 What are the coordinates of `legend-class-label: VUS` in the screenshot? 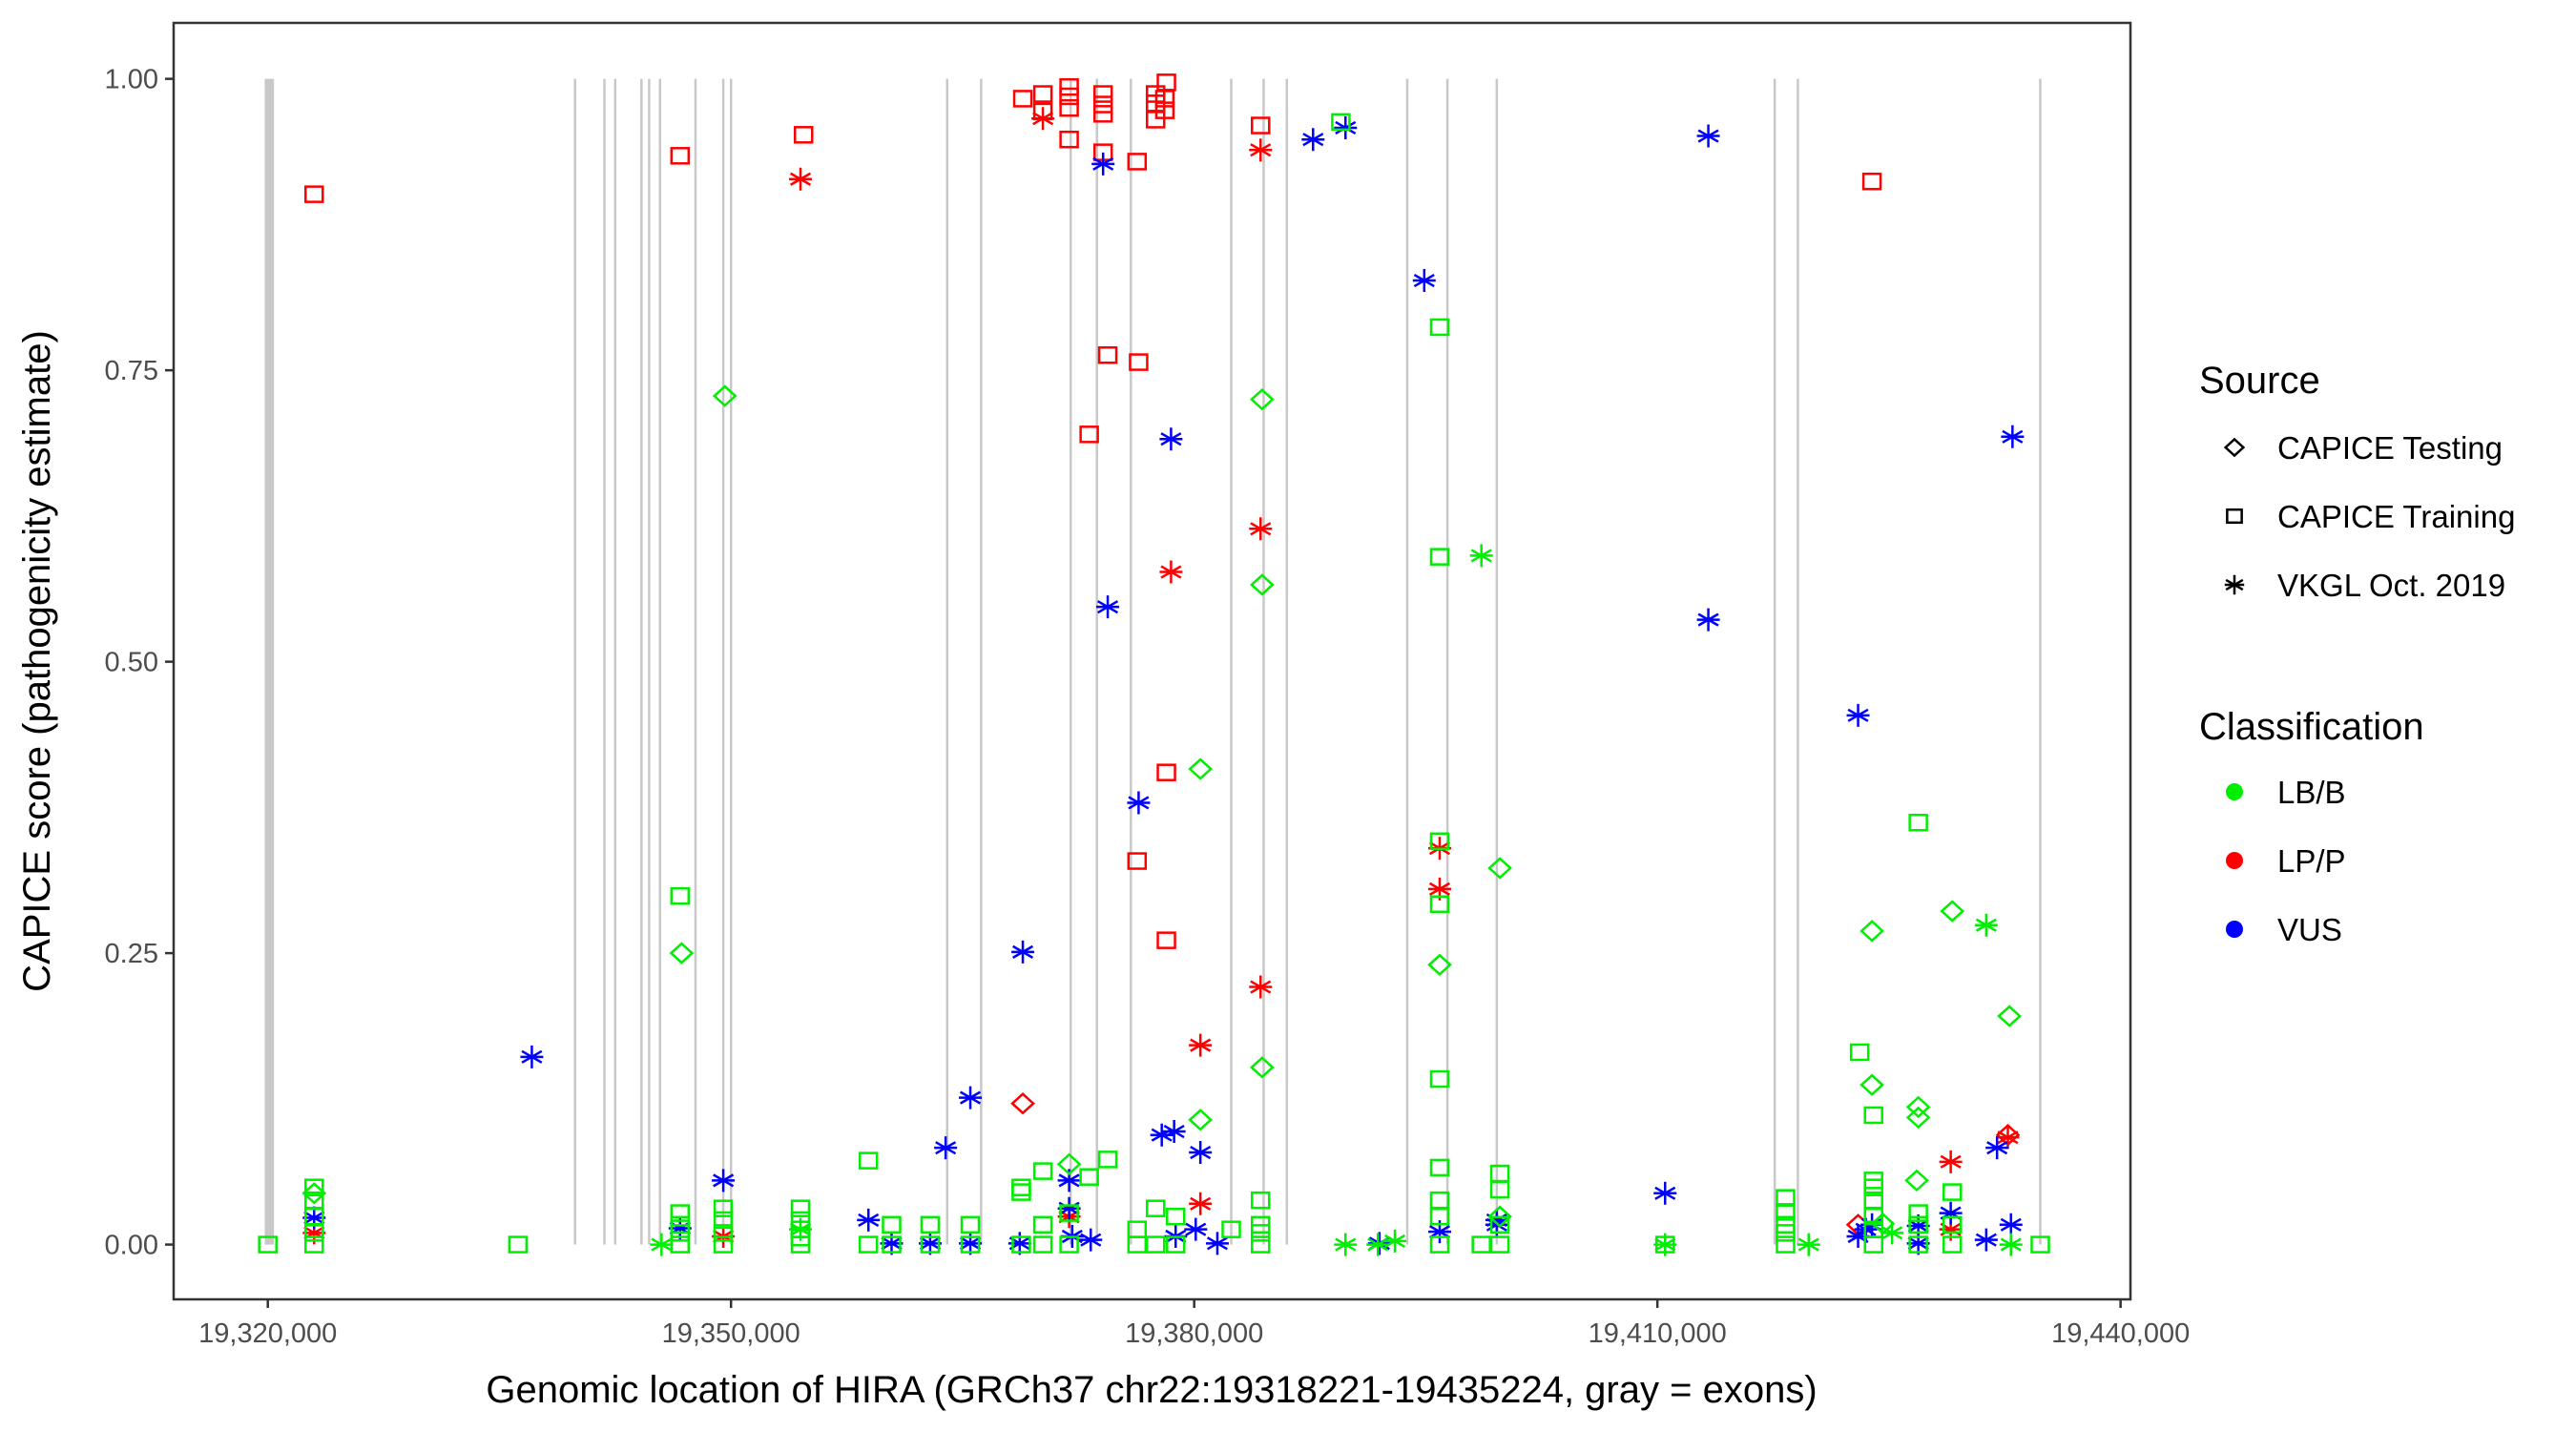 It's located at (2309, 929).